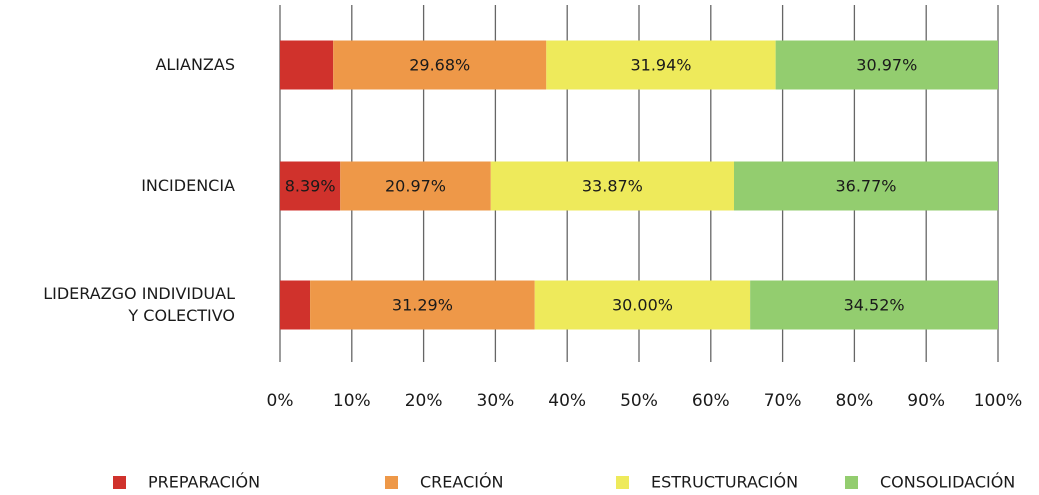 This screenshot has width=1039, height=495. What do you see at coordinates (496, 401) in the screenshot?
I see `x-tick-label: 30%` at bounding box center [496, 401].